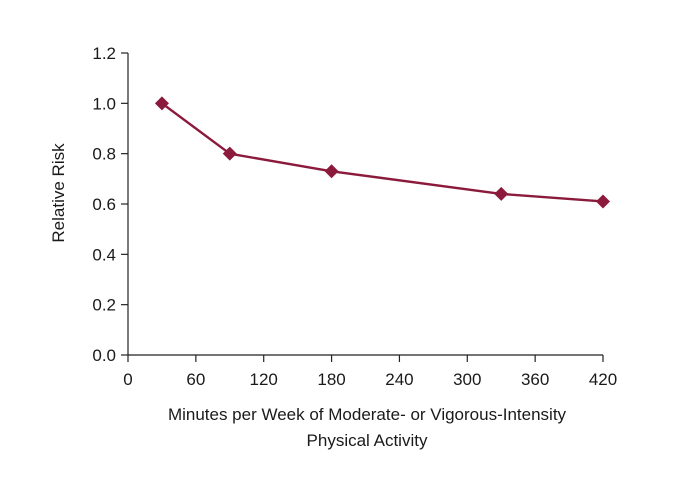 The width and height of the screenshot is (677, 487). What do you see at coordinates (331, 379) in the screenshot?
I see `x-tick-label: 180` at bounding box center [331, 379].